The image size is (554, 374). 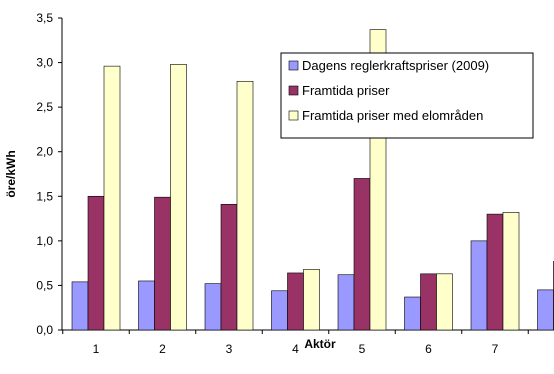 What do you see at coordinates (392, 115) in the screenshot?
I see `legend-label-3: Framtida priser med elområden` at bounding box center [392, 115].